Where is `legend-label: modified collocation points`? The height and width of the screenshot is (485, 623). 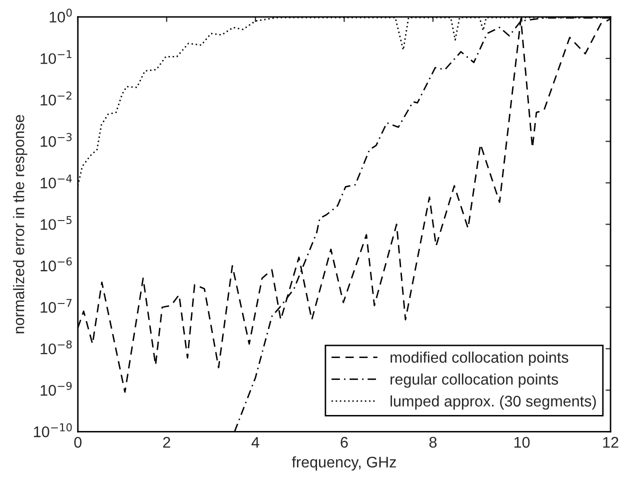 legend-label: modified collocation points is located at coordinates (479, 359).